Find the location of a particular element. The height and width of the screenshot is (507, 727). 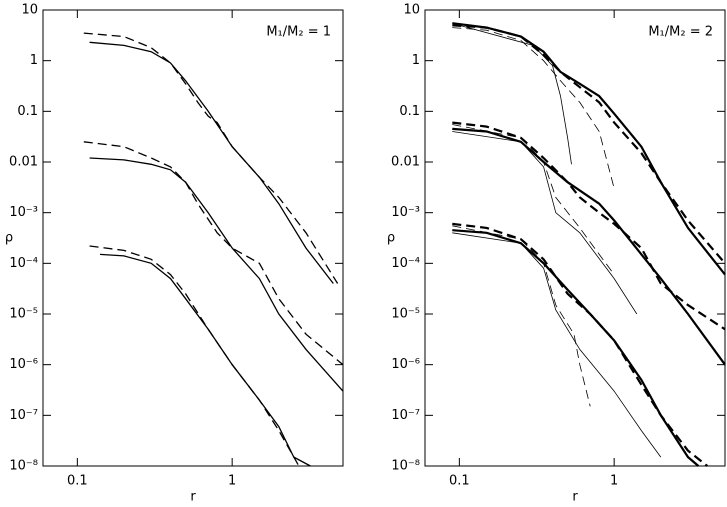

annotation: M₁/M₂ = 1 is located at coordinates (298, 32).